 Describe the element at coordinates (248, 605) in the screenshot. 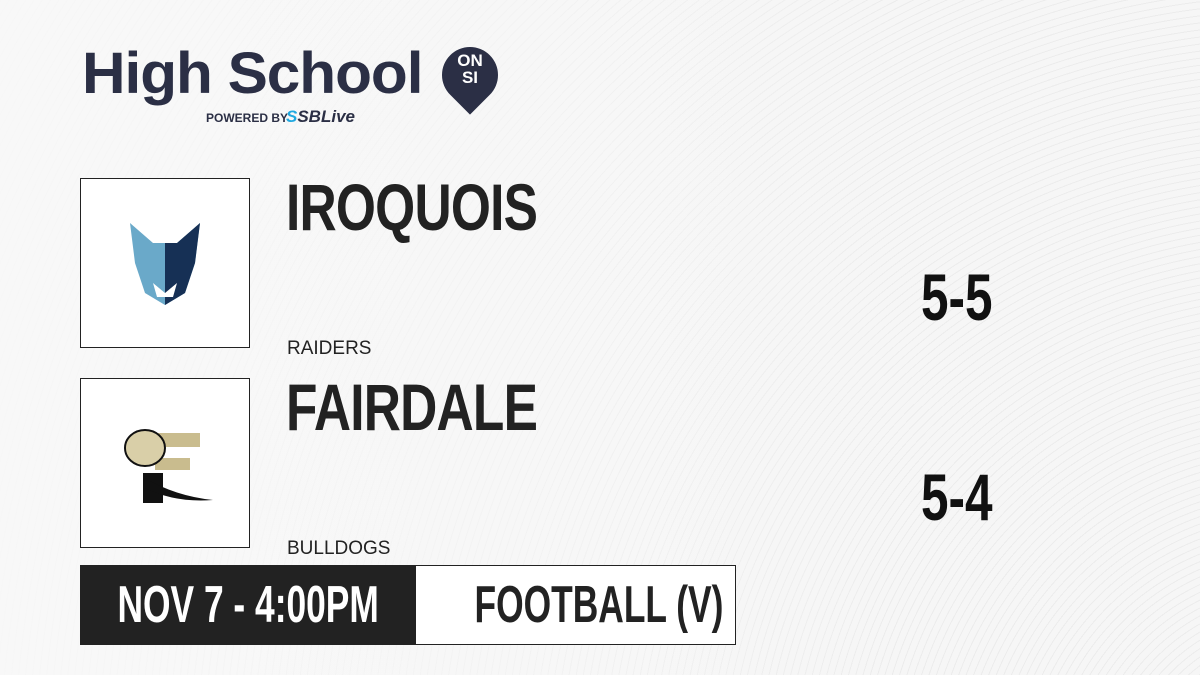

I see `game-datetime: NOV 7 - 4:00PM` at that location.